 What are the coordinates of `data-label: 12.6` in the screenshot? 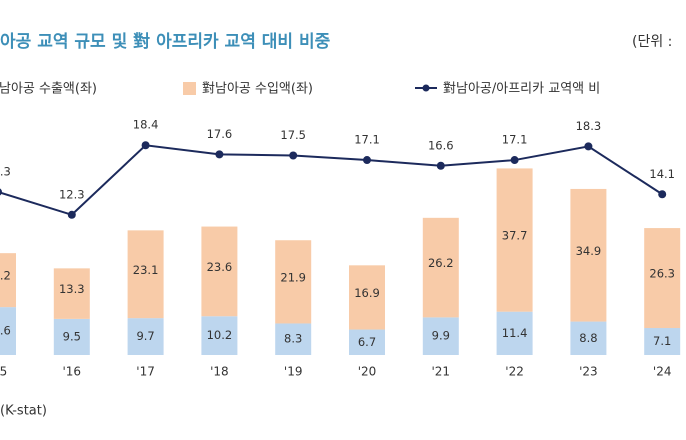 It's located at (5, 331).